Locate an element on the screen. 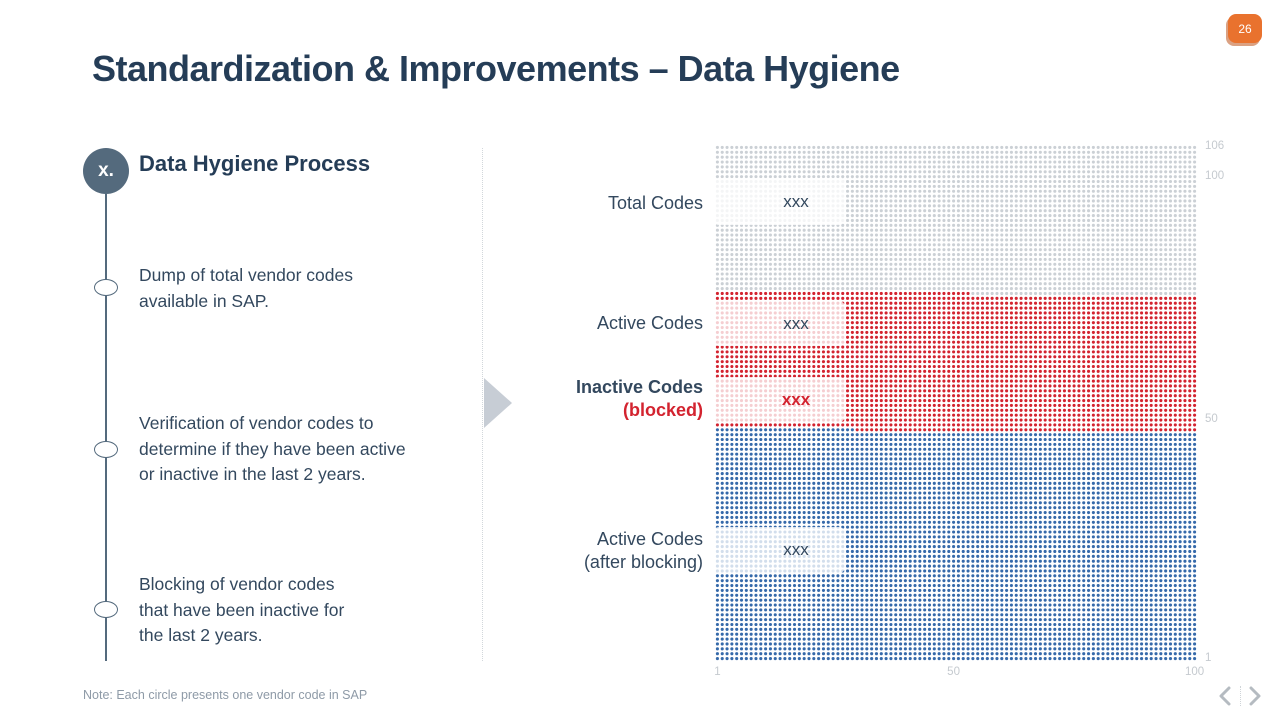 This screenshot has height=720, width=1280. slide-pager is located at coordinates (1241, 696).